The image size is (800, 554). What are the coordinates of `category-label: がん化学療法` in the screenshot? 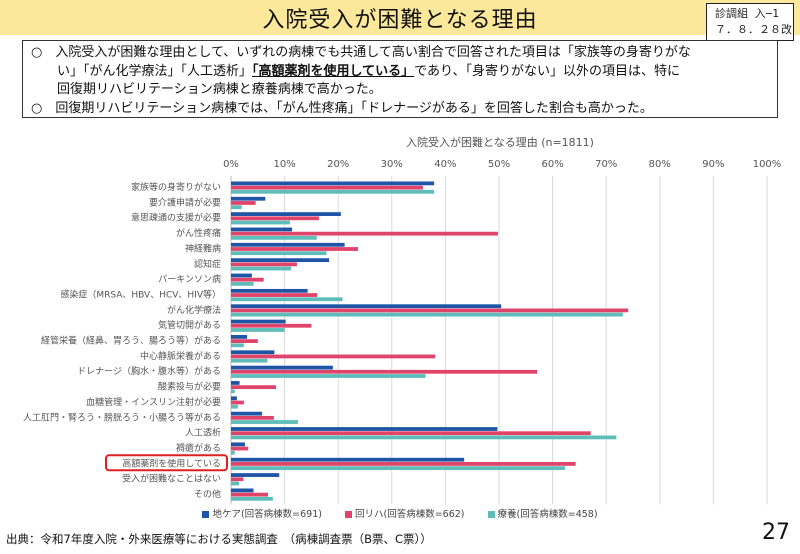 It's located at (194, 310).